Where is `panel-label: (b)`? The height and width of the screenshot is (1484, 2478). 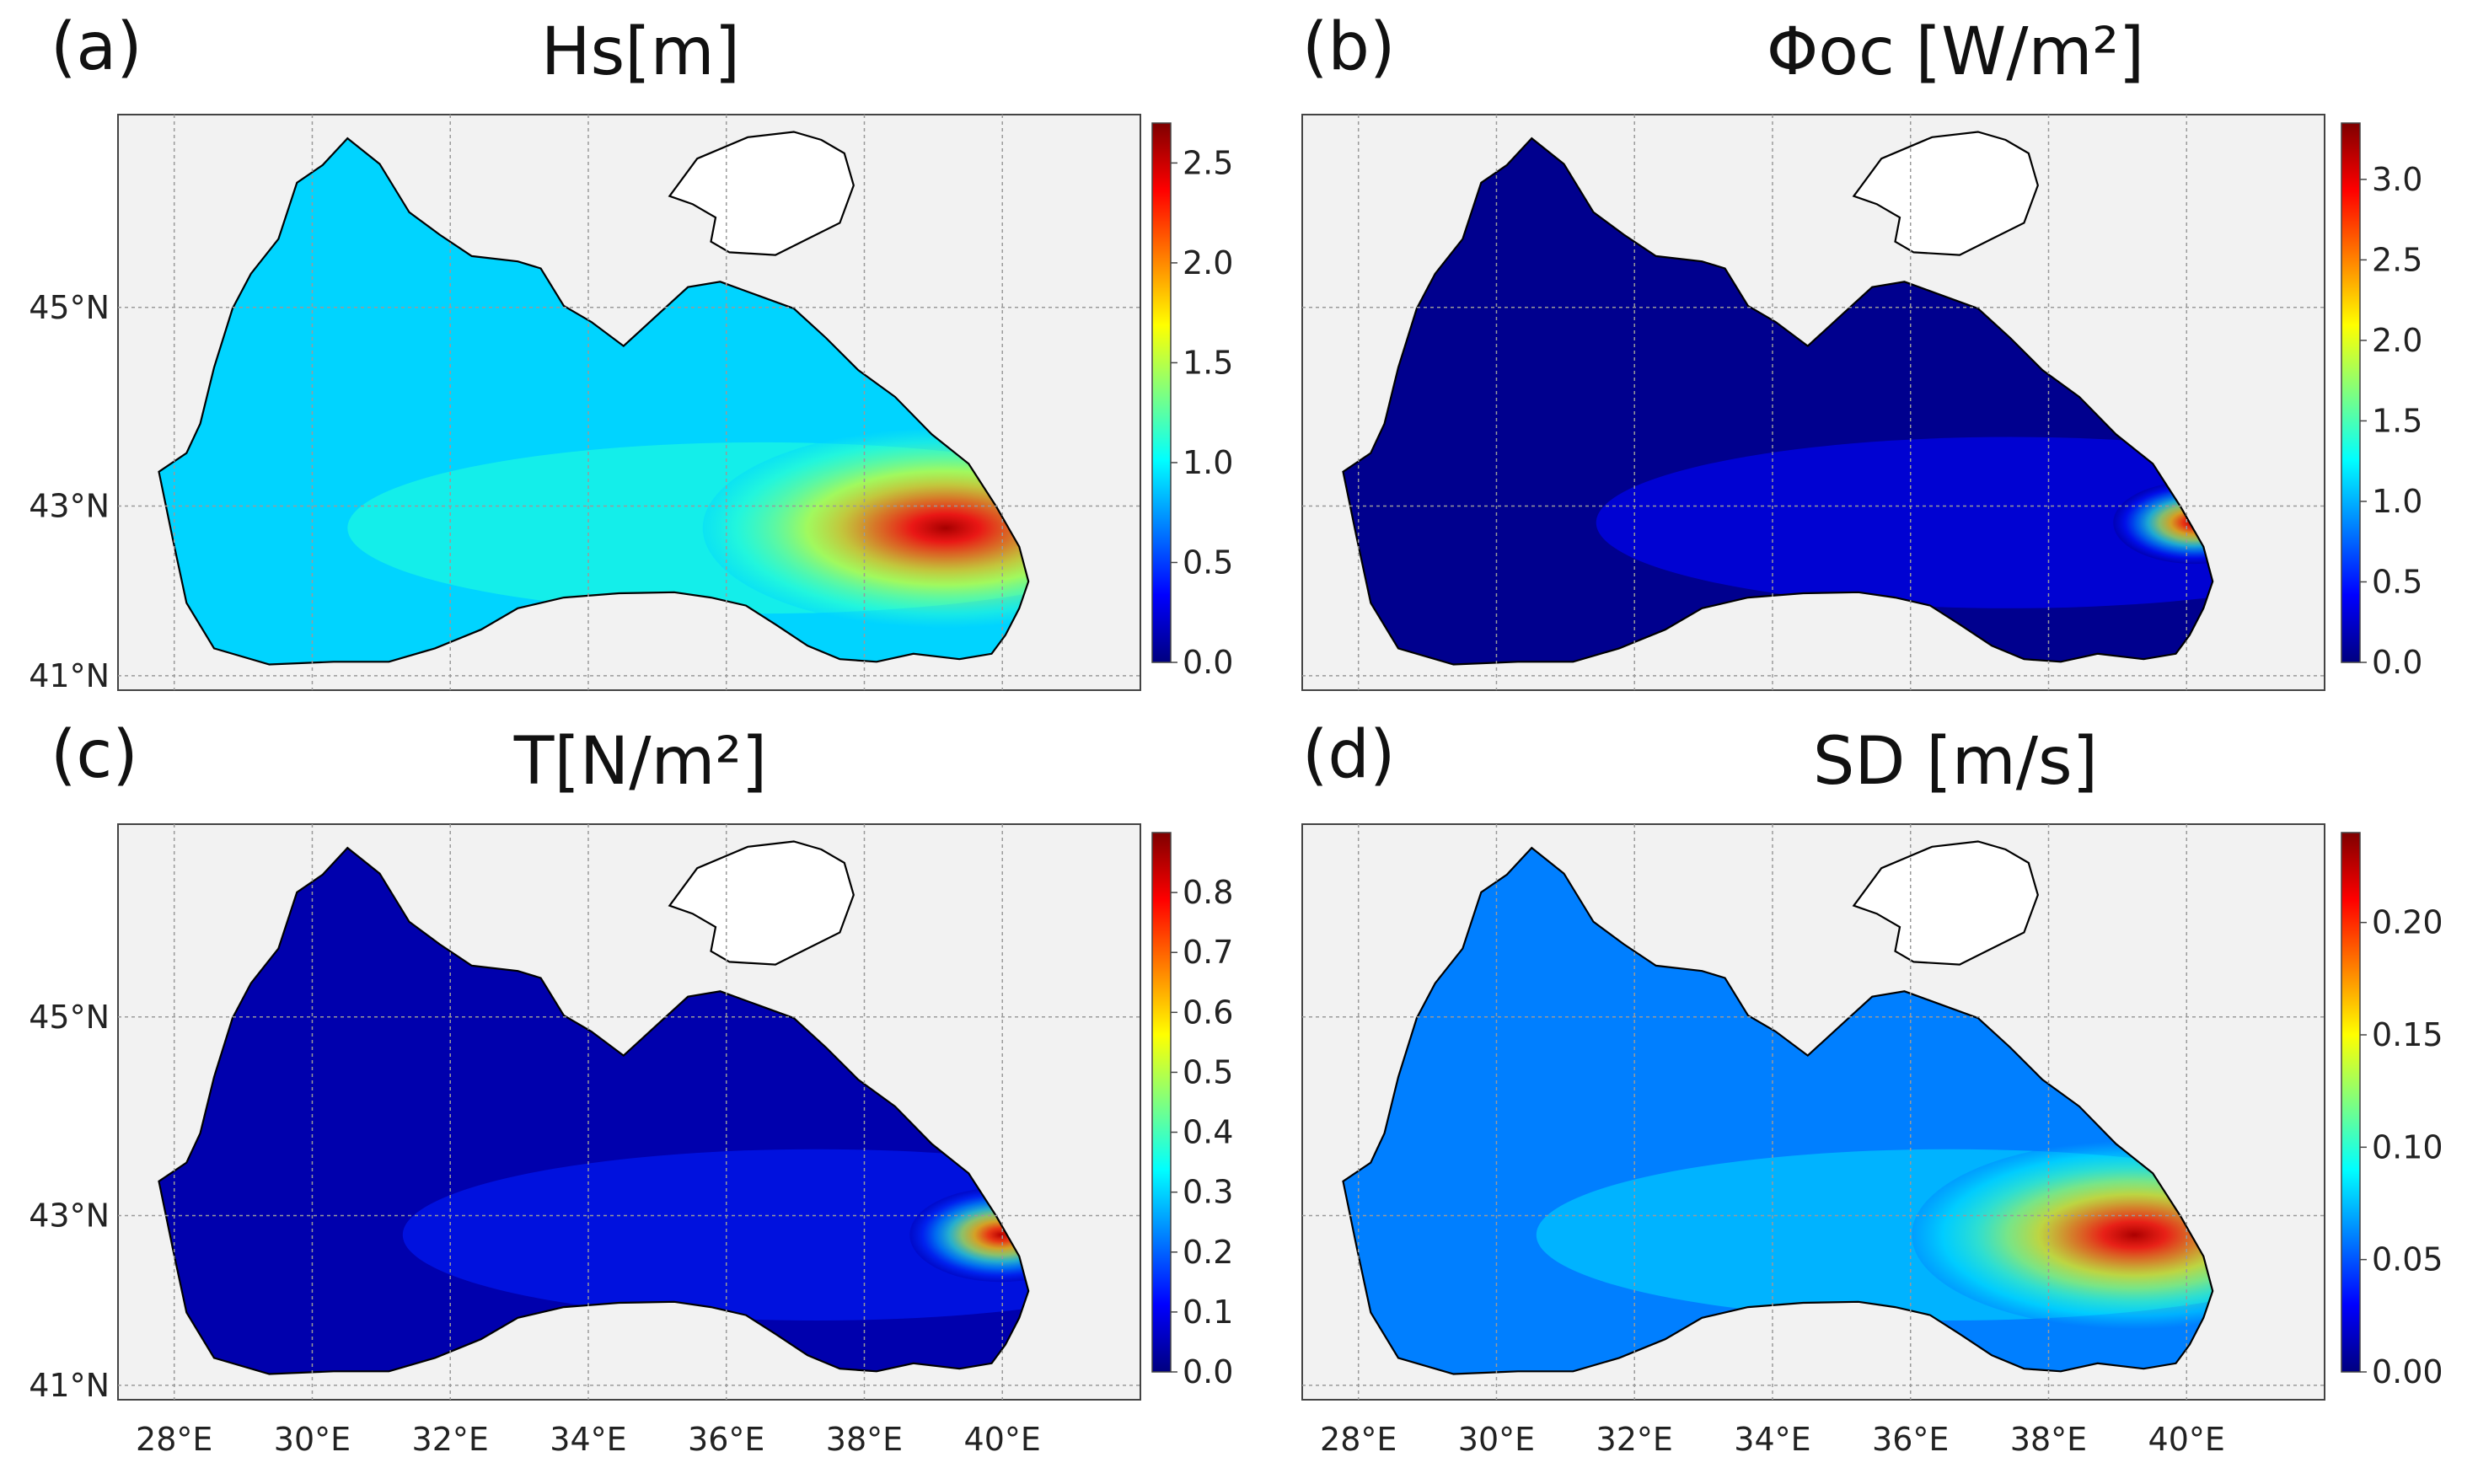 panel-label: (b) is located at coordinates (1348, 47).